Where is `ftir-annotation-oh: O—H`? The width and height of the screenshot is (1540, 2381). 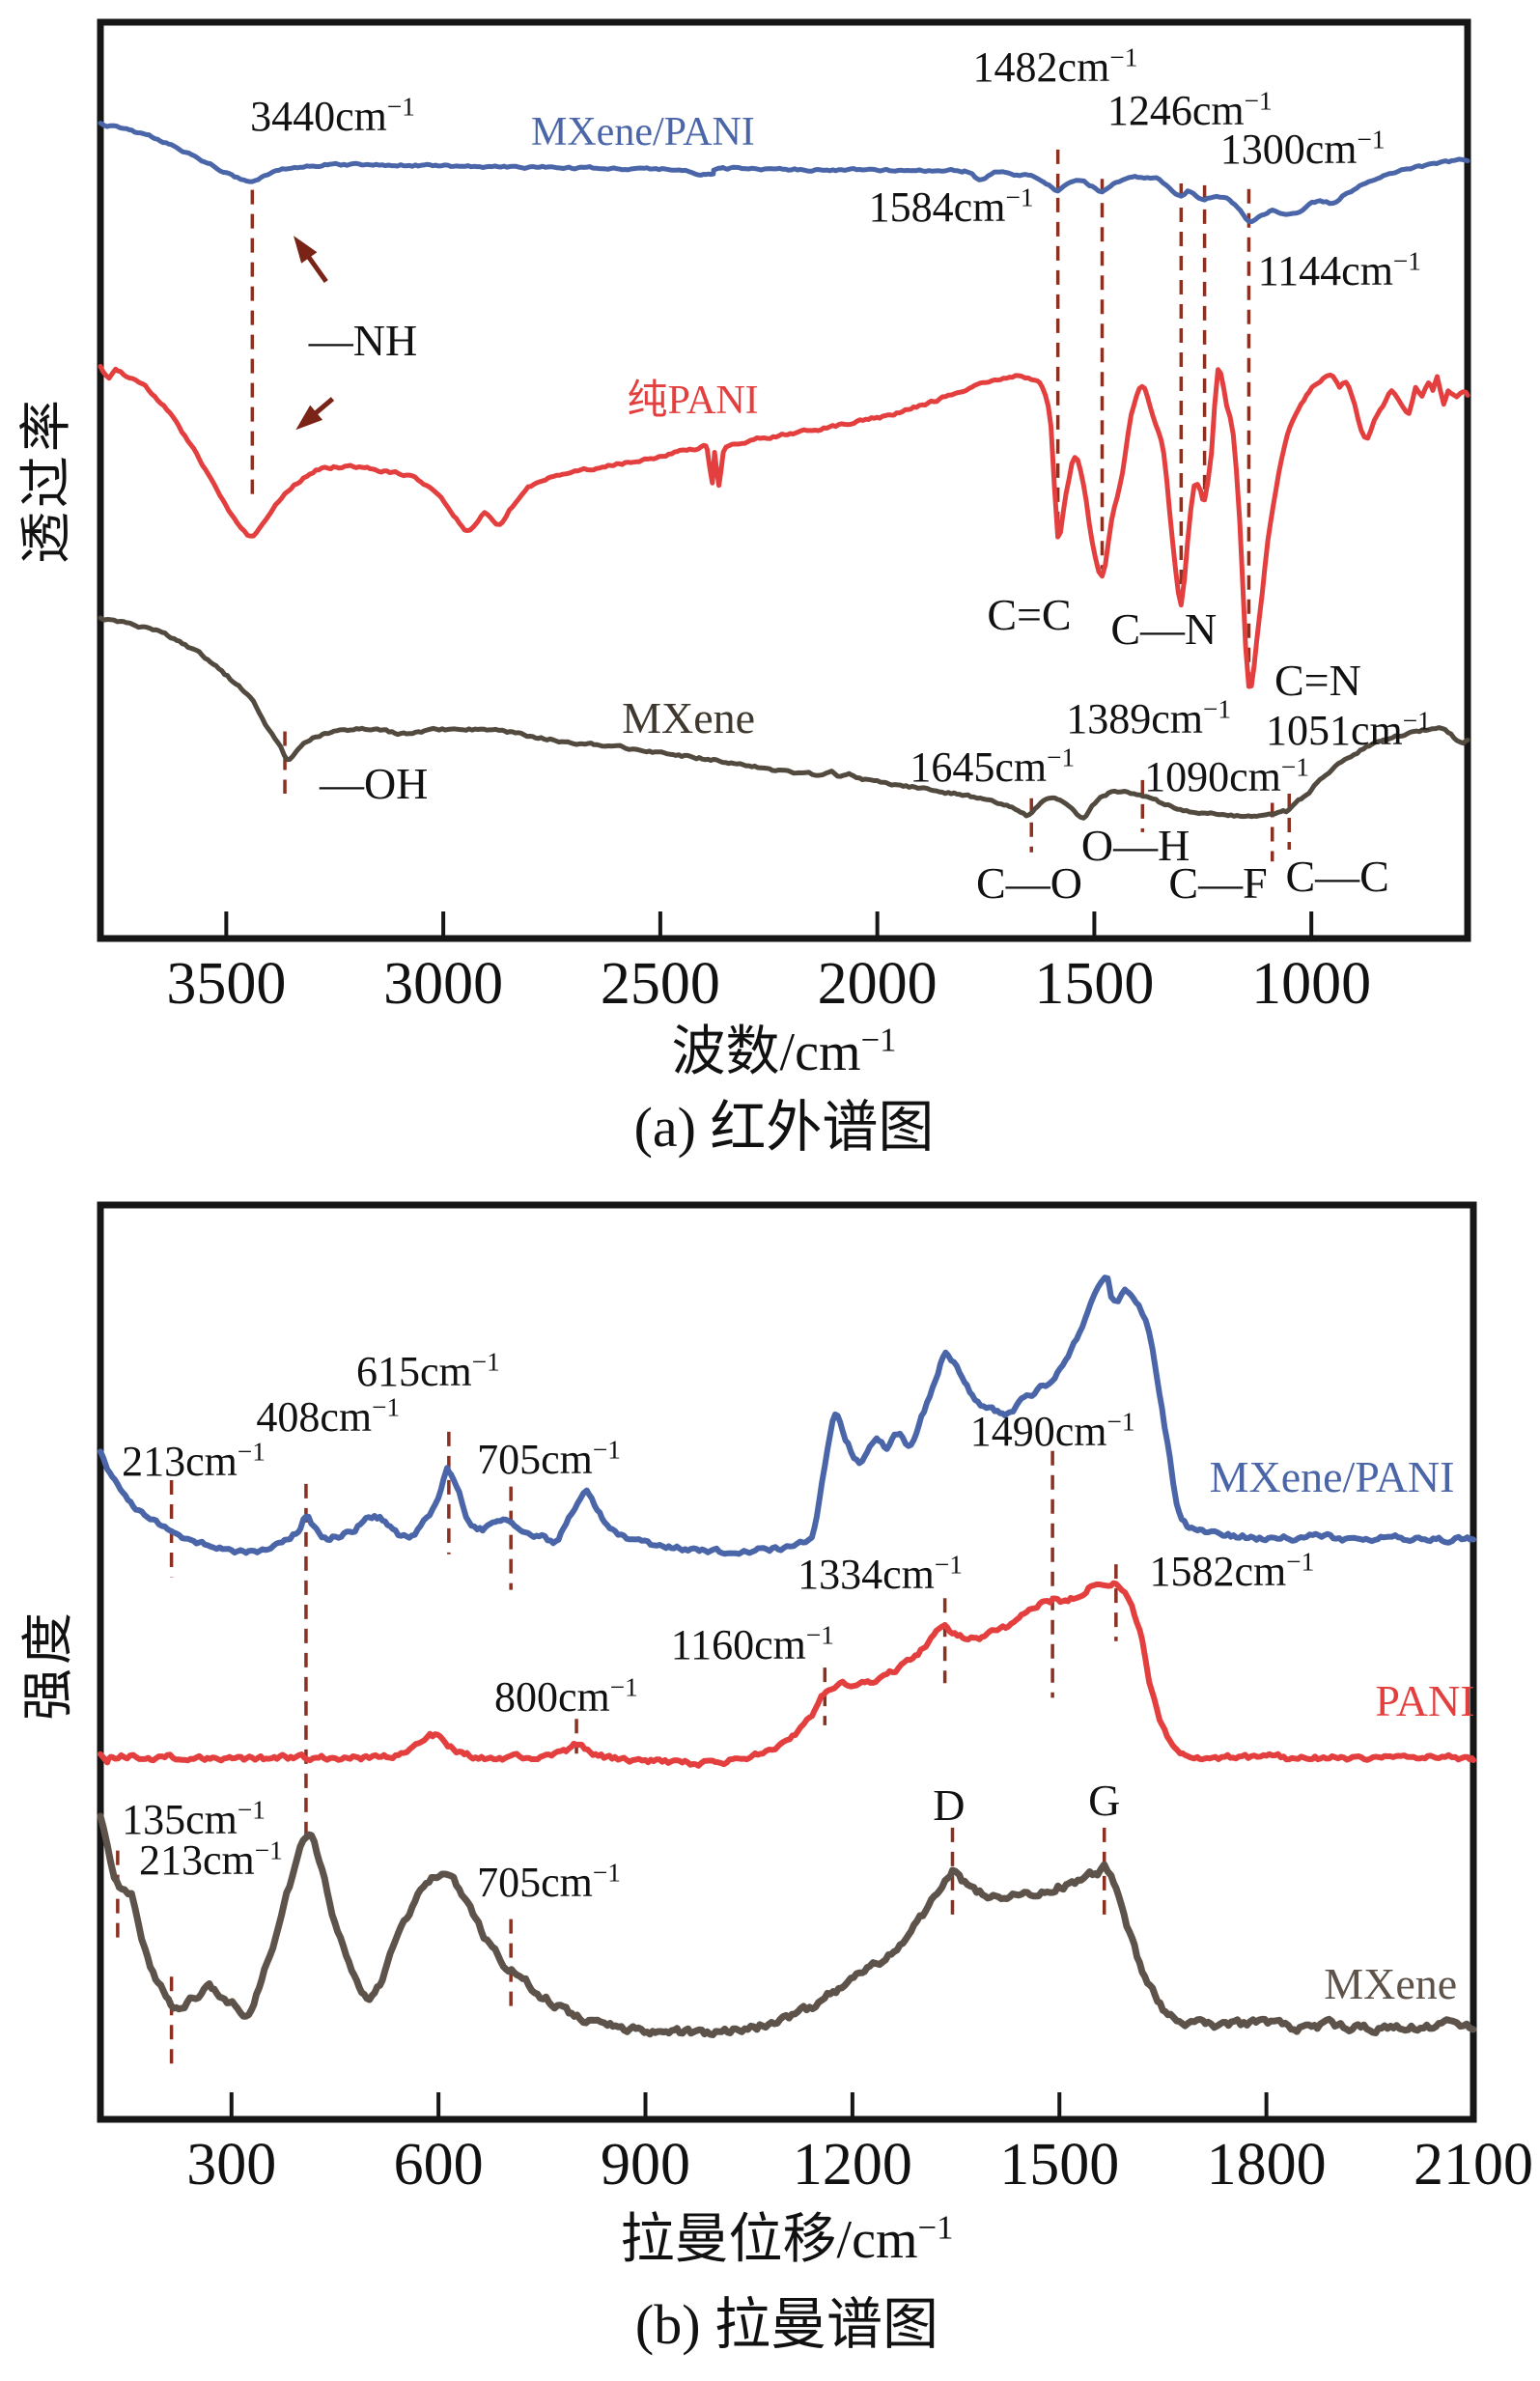
ftir-annotation-oh: O—H is located at coordinates (1135, 846).